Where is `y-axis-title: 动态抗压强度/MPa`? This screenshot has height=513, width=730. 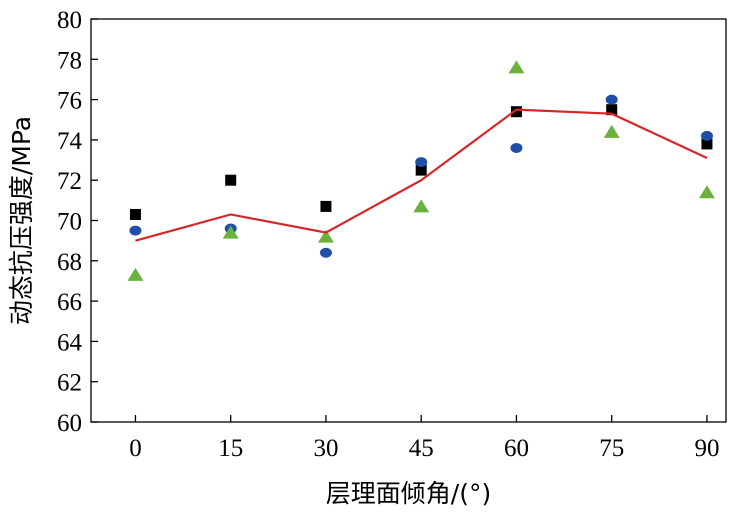 y-axis-title: 动态抗压强度/MPa is located at coordinates (21, 220).